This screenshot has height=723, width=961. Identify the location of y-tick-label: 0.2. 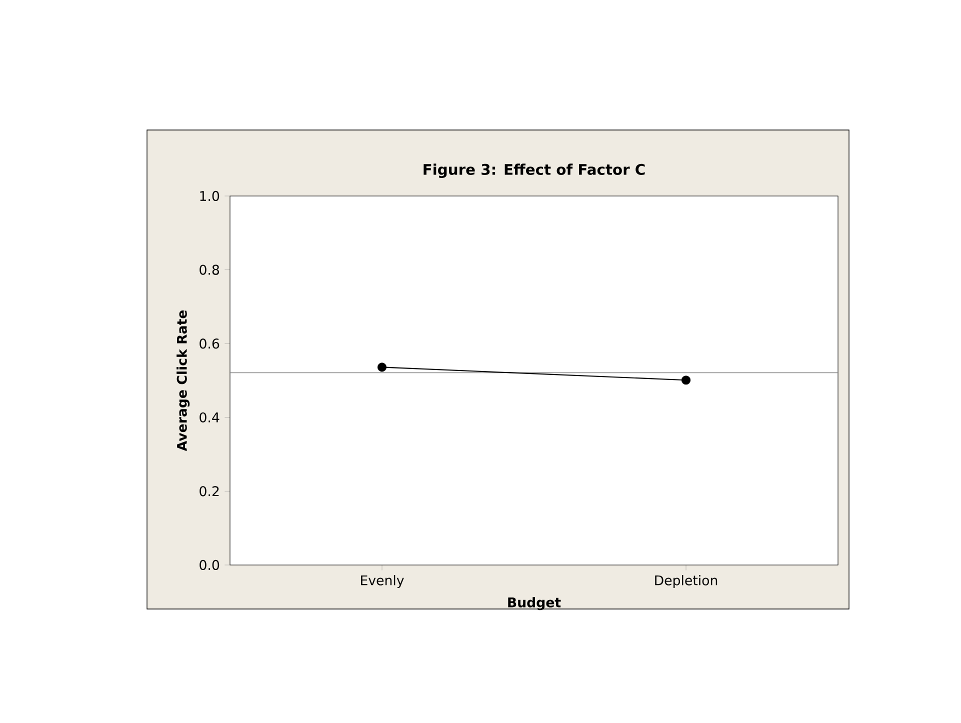
(209, 491).